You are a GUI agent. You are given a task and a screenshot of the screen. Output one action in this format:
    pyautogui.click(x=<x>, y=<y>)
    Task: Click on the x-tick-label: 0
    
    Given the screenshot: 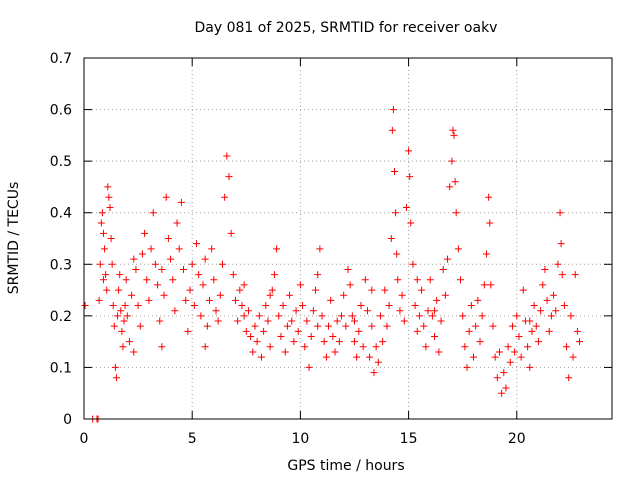 What is the action you would take?
    pyautogui.click(x=84, y=439)
    